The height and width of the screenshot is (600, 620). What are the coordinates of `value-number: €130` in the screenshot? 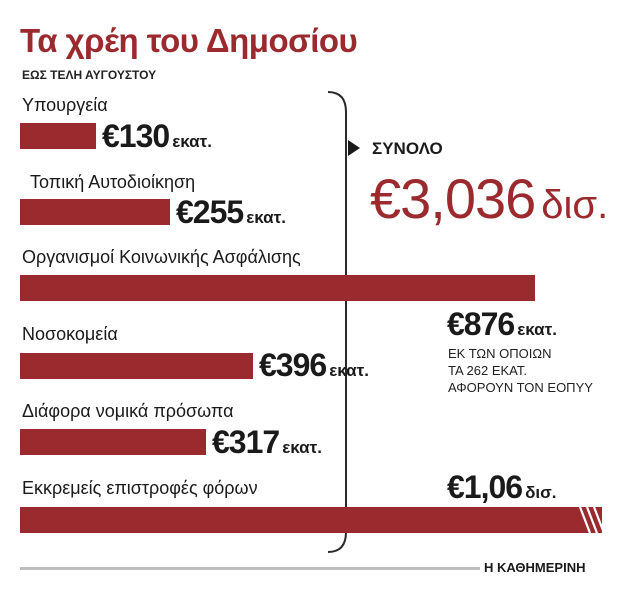 It's located at (136, 136).